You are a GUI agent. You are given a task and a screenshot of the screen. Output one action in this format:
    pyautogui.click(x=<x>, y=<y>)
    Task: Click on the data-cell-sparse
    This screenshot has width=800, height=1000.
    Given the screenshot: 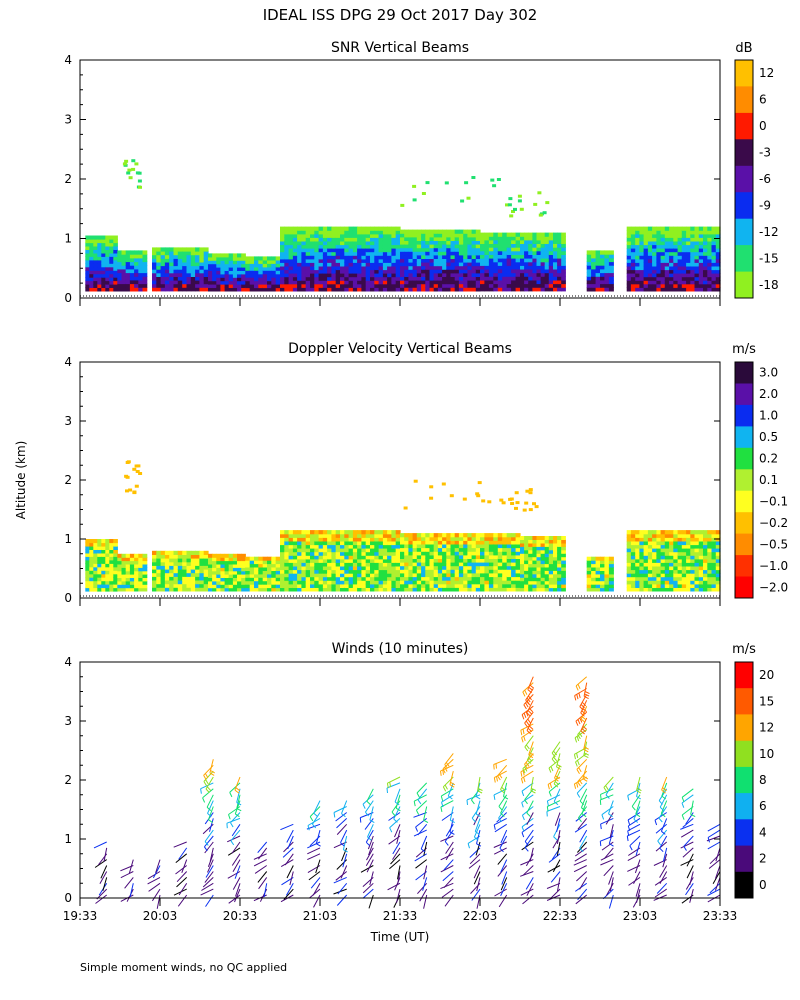 What is the action you would take?
    pyautogui.click(x=530, y=493)
    